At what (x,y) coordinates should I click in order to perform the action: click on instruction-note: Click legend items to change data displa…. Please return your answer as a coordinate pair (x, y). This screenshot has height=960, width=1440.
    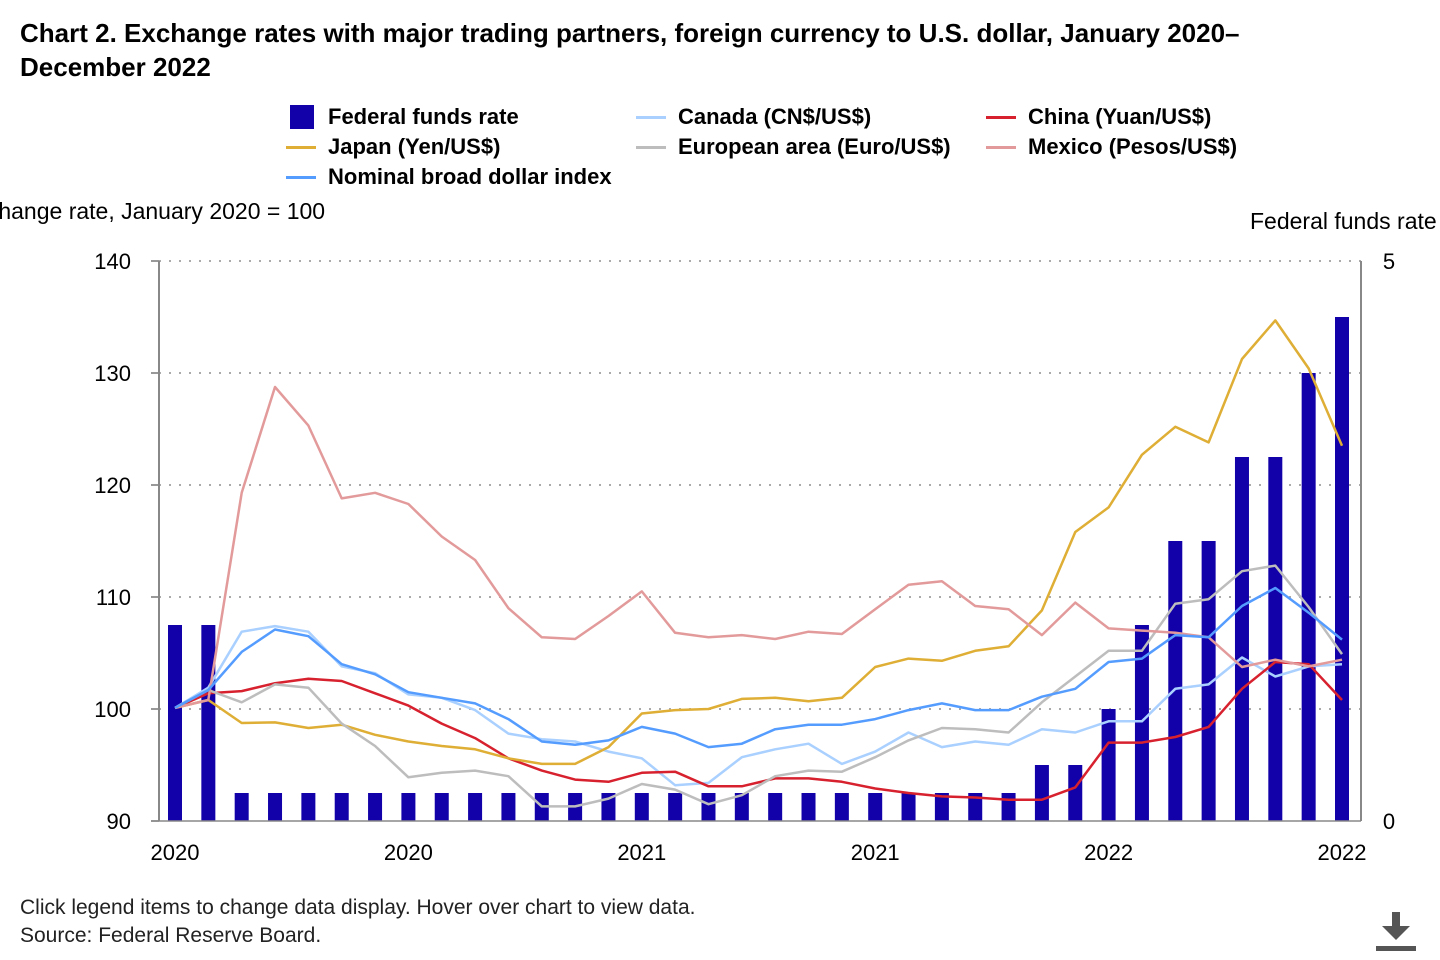
    Looking at the image, I should click on (358, 907).